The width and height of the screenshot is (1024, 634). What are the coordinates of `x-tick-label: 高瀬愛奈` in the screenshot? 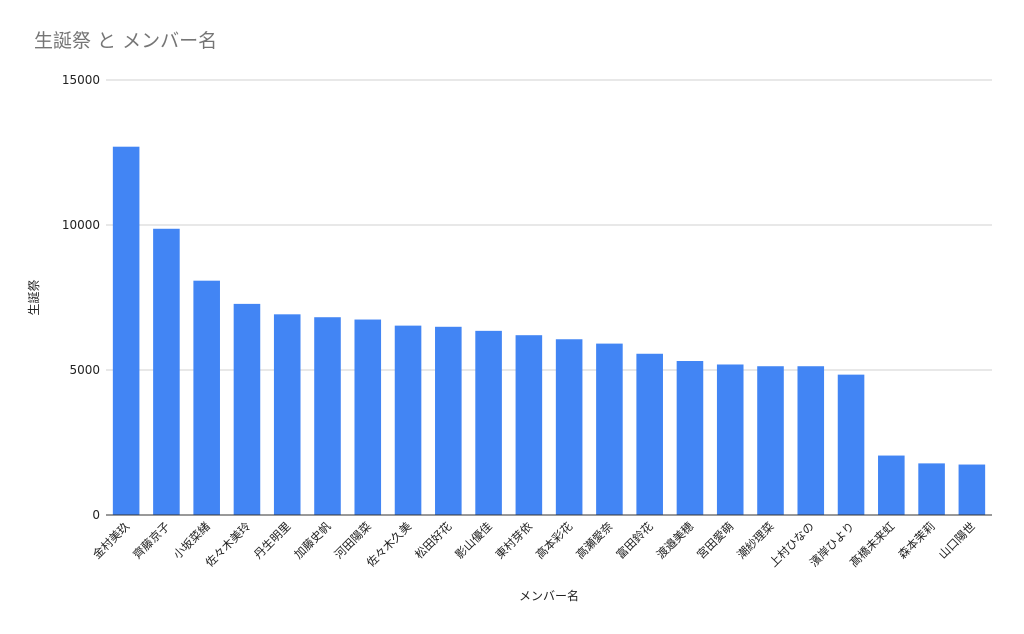 It's located at (594, 540).